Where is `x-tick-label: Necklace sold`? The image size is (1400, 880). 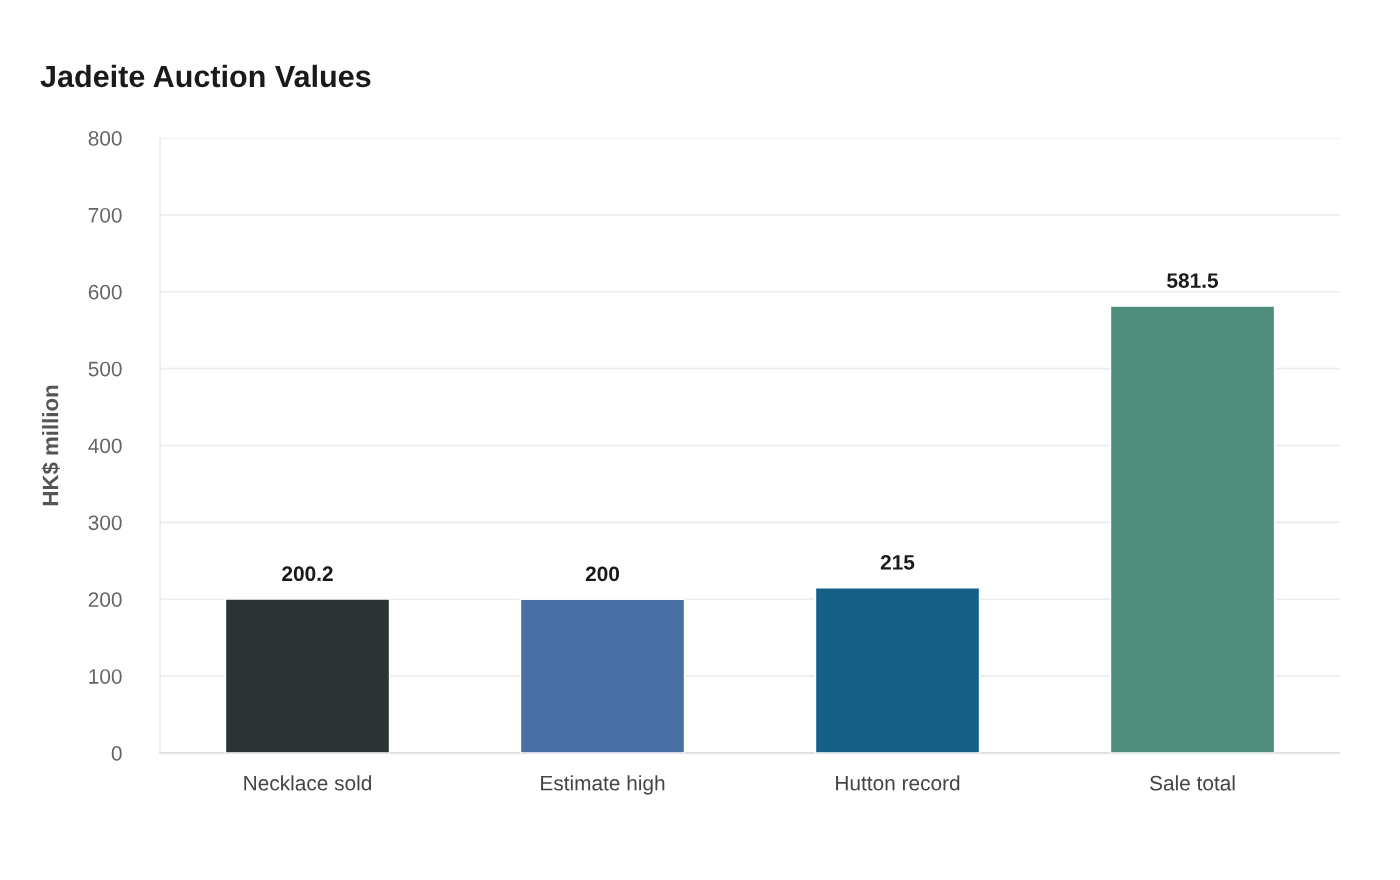 x-tick-label: Necklace sold is located at coordinates (308, 783).